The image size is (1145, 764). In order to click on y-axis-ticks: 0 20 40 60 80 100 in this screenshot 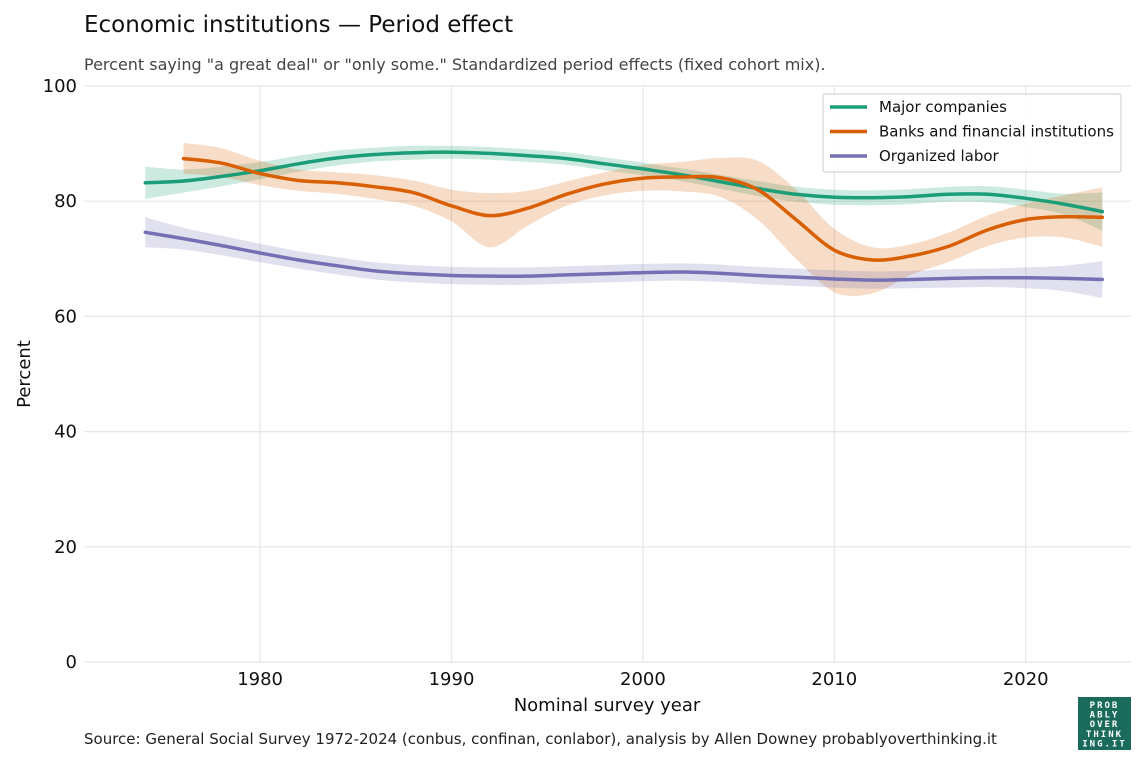, I will do `click(60, 374)`.